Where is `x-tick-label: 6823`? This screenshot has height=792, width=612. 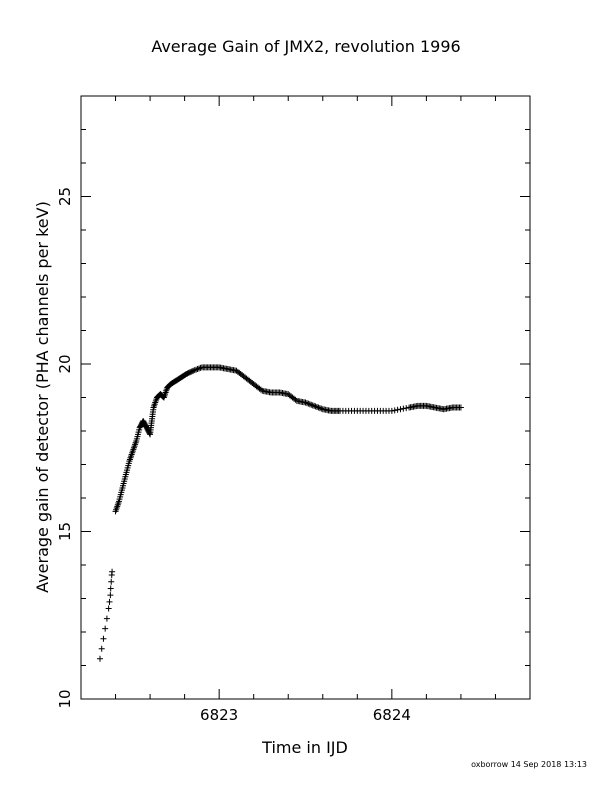
x-tick-label: 6823 is located at coordinates (219, 715).